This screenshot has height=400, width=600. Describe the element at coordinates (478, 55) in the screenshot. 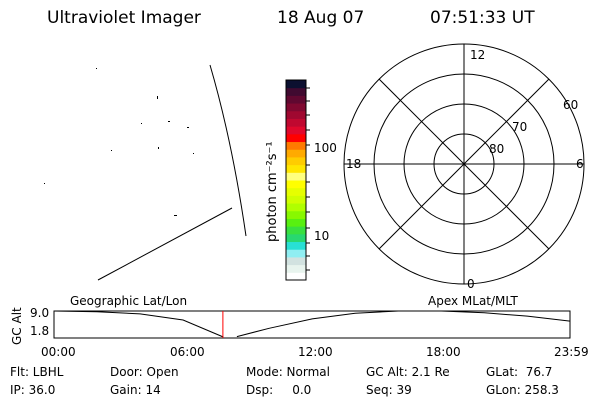

I see `mlt-label-12: 12` at that location.